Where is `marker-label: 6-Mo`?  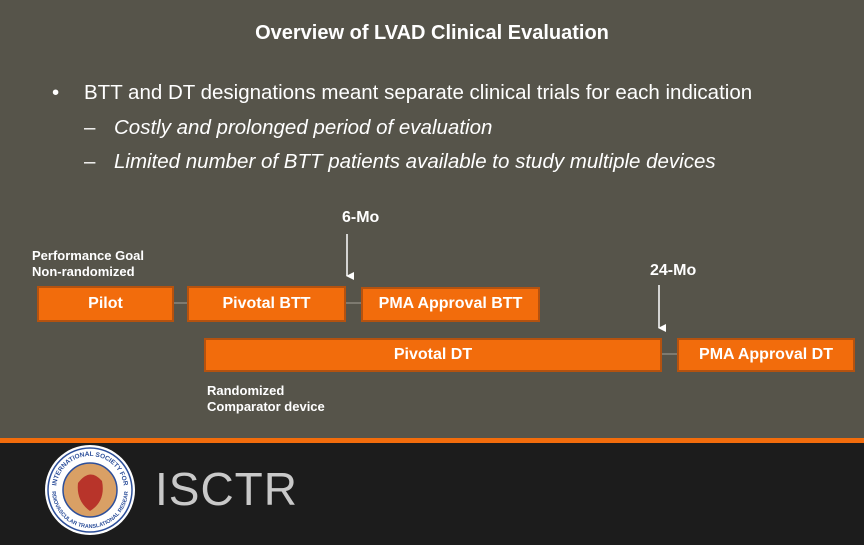 marker-label: 6-Mo is located at coordinates (361, 217).